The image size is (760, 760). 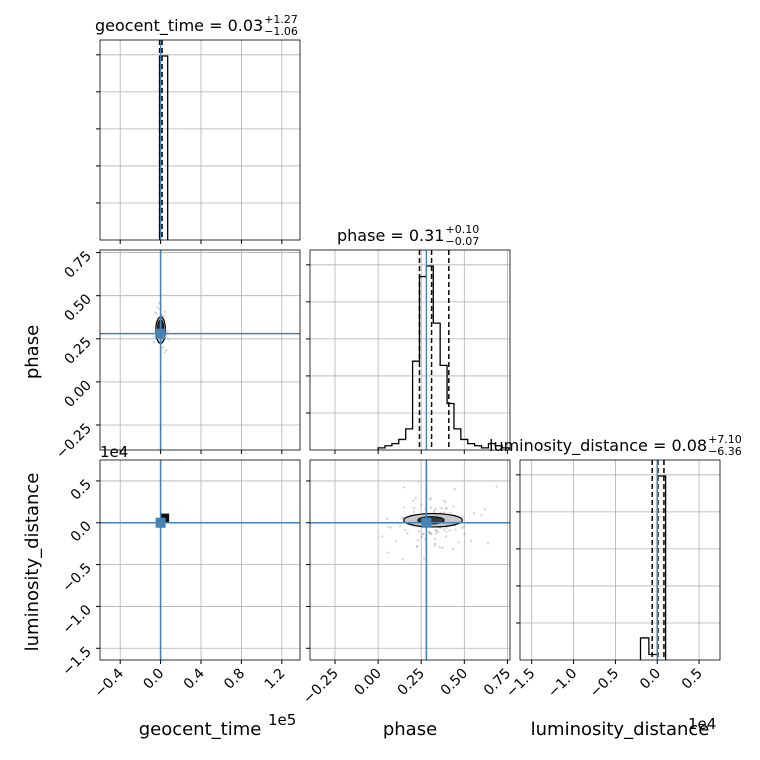 I want to click on xtick-label: −0.5, so click(x=604, y=683).